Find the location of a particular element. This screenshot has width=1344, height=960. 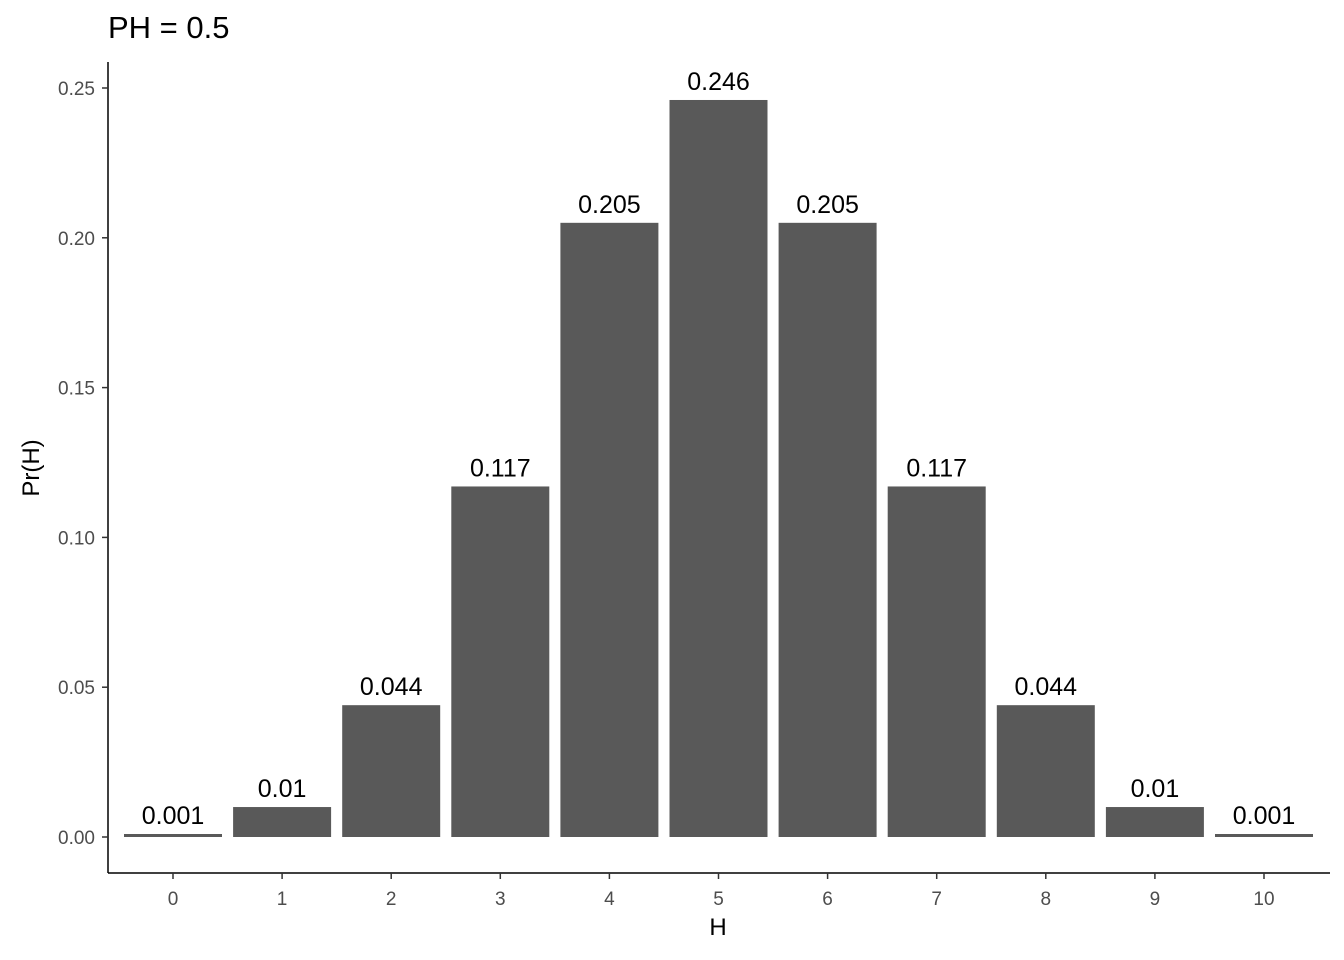

chart-title: PH = 0.5 is located at coordinates (169, 27).